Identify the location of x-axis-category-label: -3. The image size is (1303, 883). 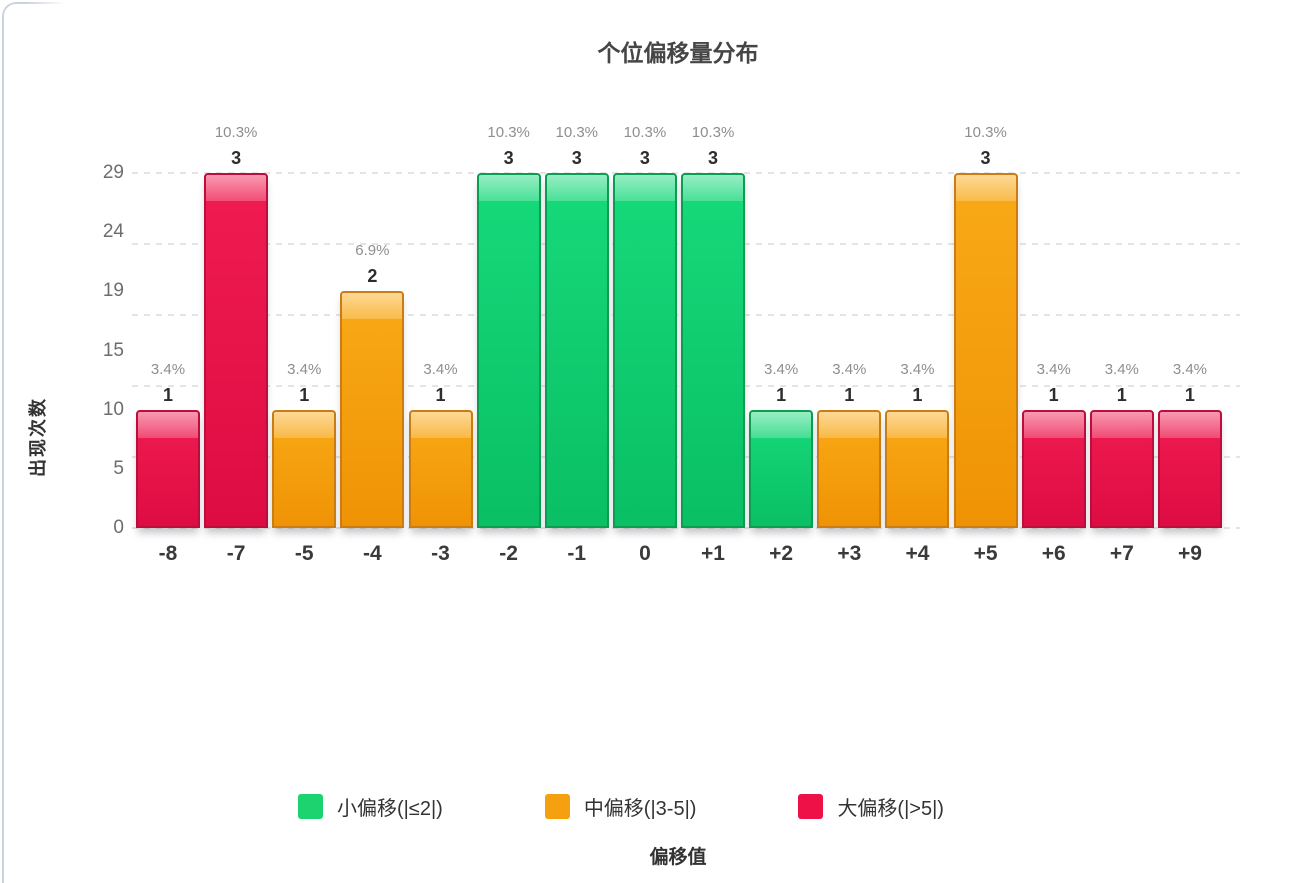
(440, 553).